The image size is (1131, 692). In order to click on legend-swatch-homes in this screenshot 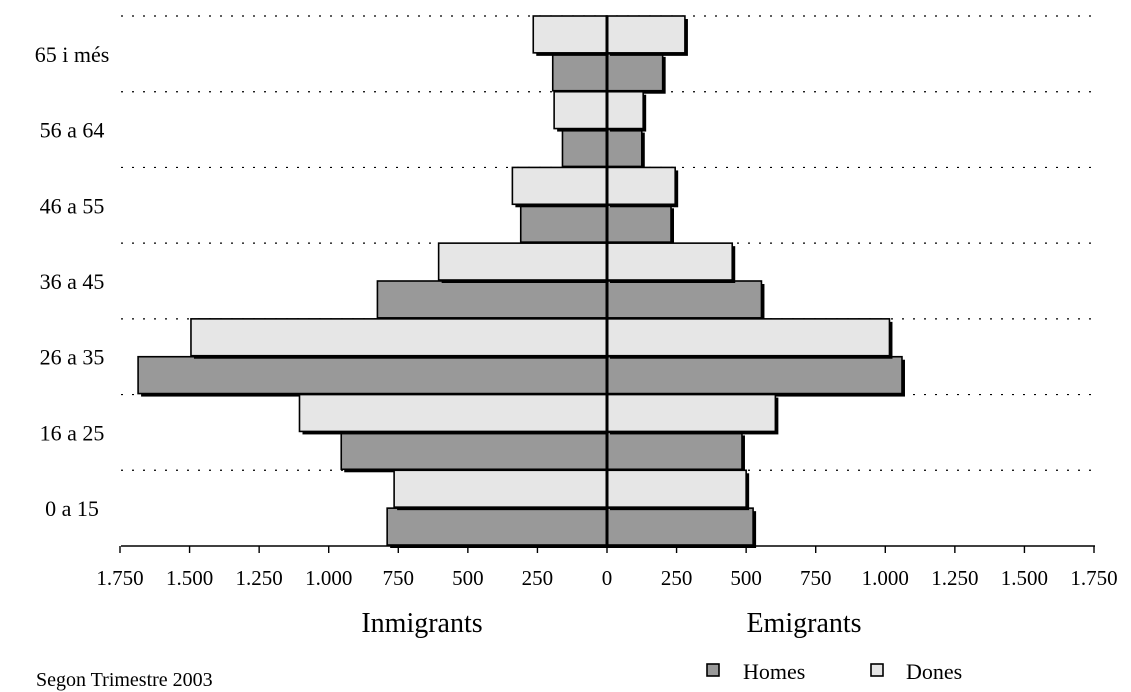, I will do `click(713, 670)`.